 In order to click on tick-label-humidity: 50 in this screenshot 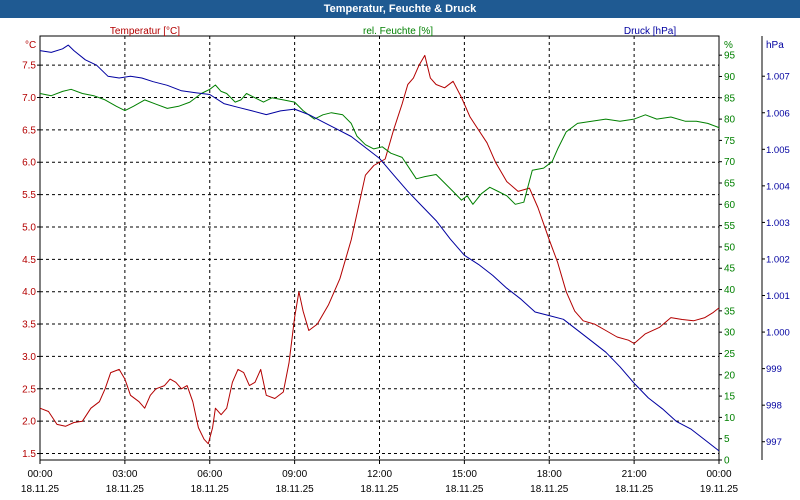, I will do `click(730, 247)`.